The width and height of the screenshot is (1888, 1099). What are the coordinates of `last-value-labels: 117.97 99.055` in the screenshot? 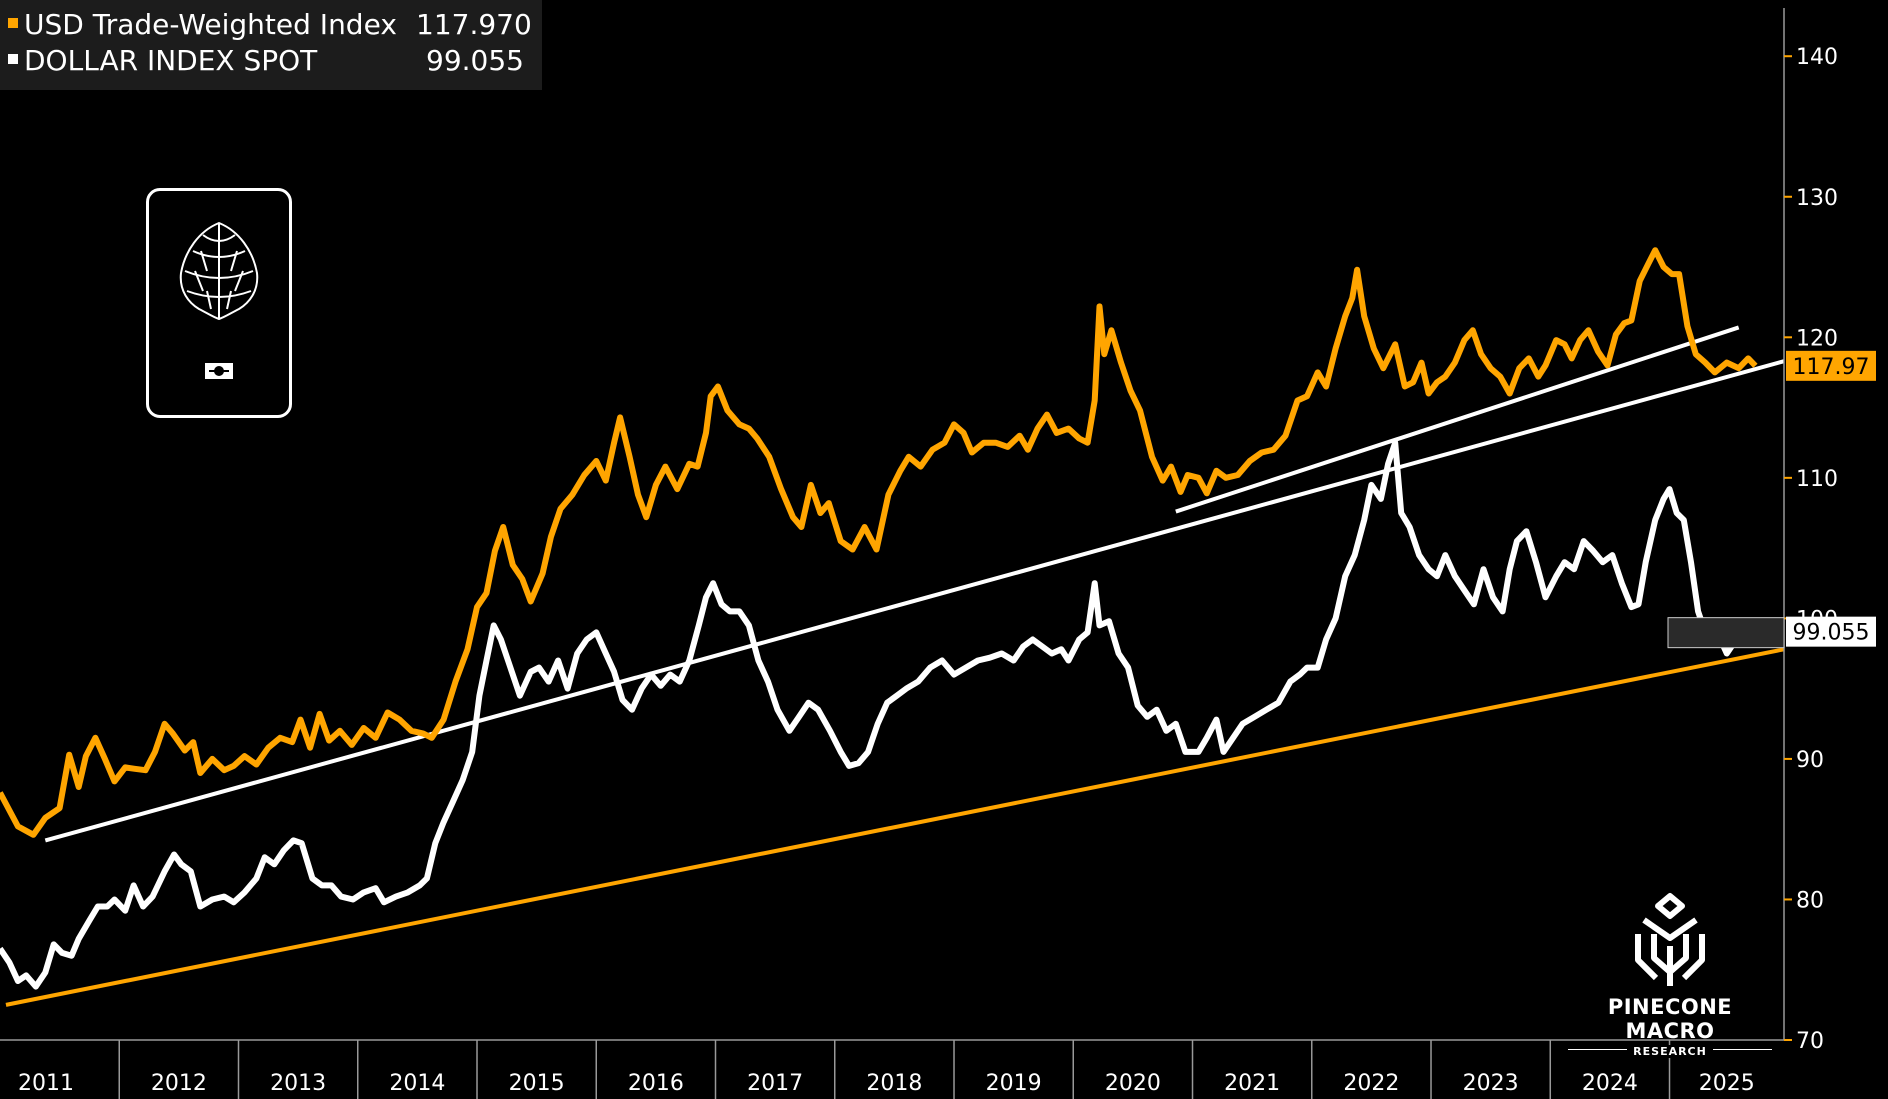 It's located at (1771, 499).